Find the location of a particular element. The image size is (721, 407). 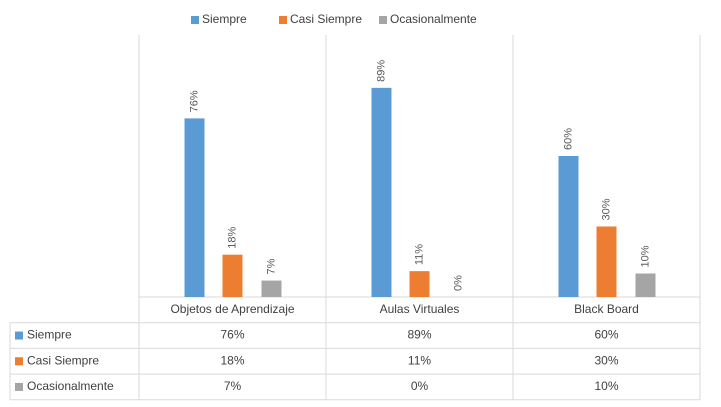

data-label: 30% is located at coordinates (606, 209).